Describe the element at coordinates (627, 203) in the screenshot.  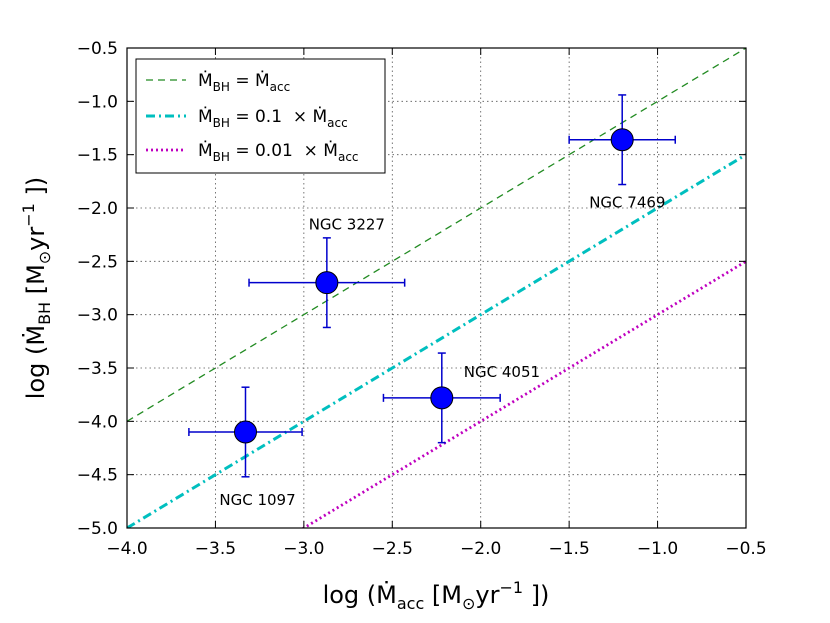
I see `point-label: NGC 7469` at that location.